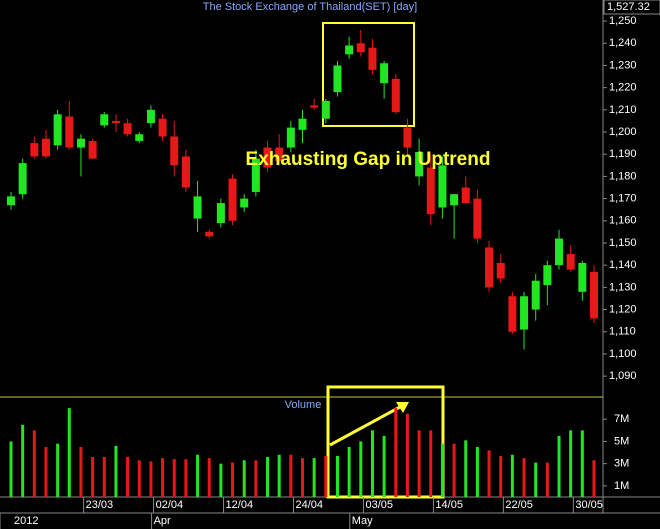  Describe the element at coordinates (26, 521) in the screenshot. I see `month-label: 2012` at that location.